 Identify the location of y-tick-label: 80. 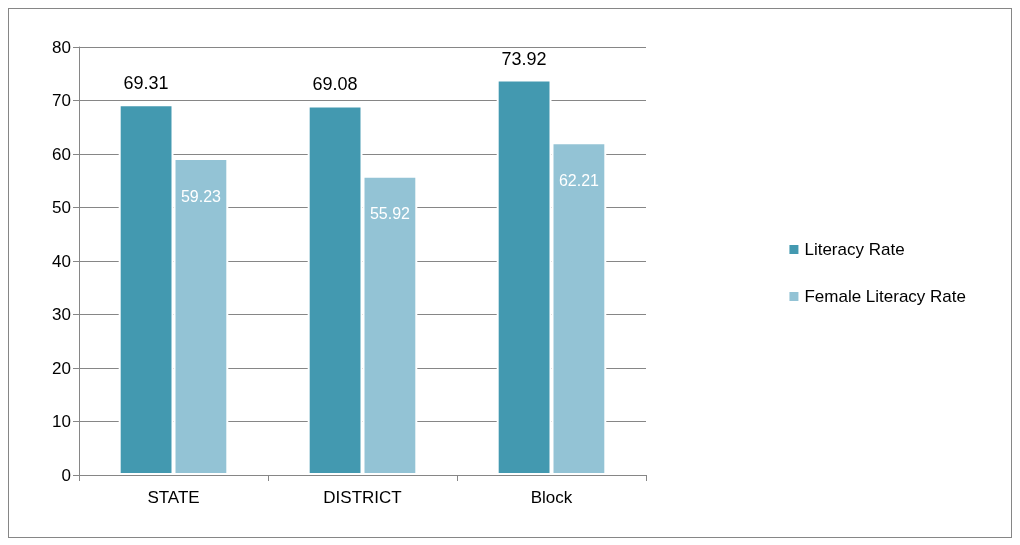
(61, 47).